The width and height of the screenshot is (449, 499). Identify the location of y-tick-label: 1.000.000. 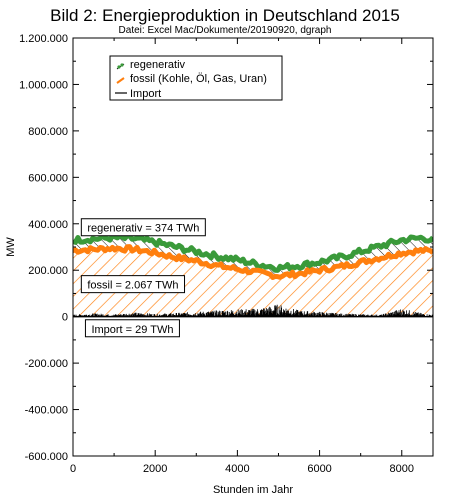
(43, 85).